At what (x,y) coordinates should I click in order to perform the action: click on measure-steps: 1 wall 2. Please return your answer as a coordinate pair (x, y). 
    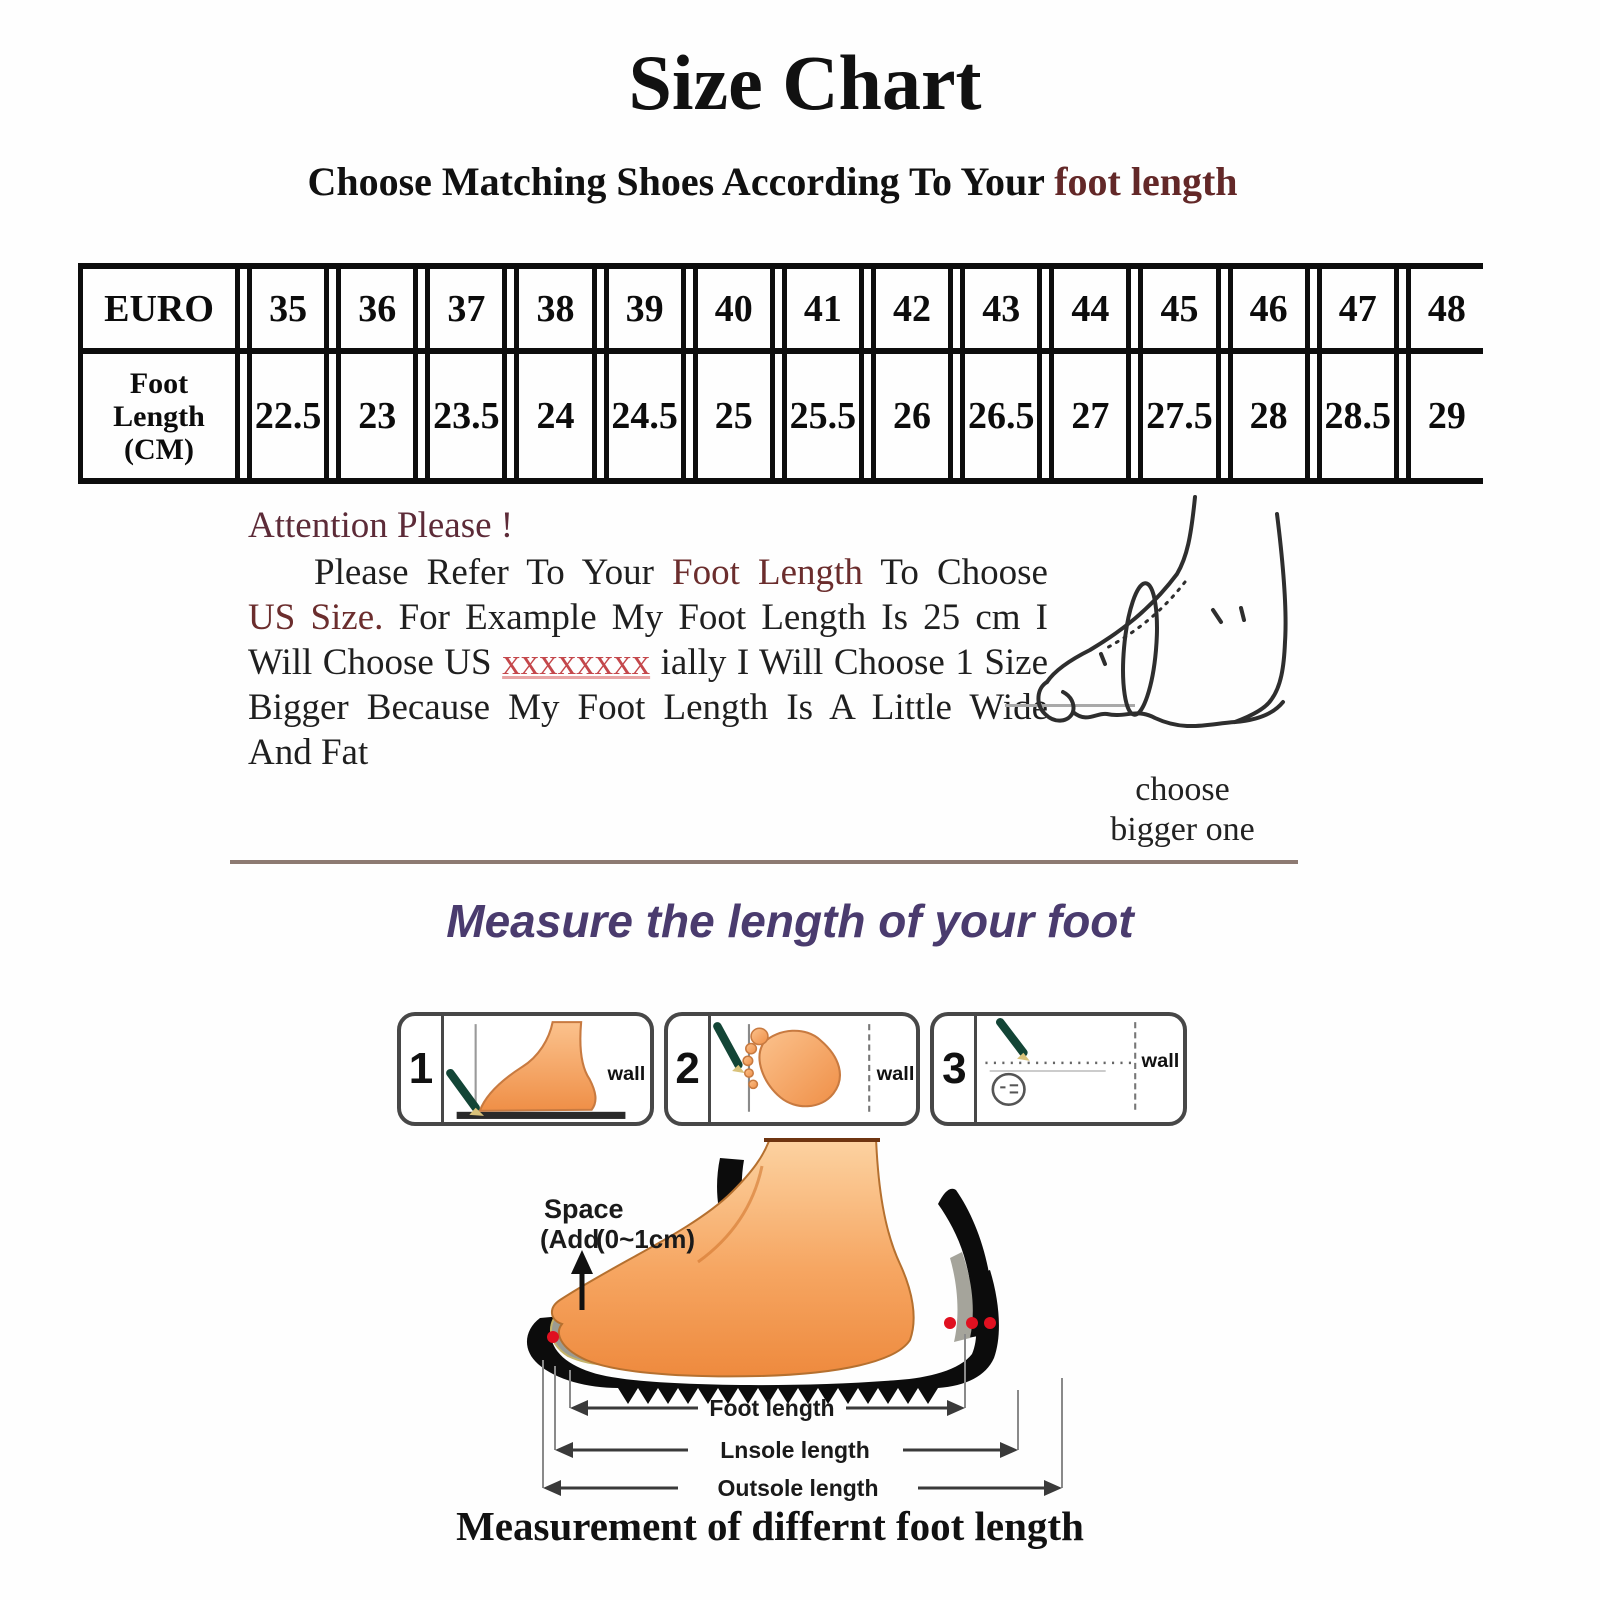
    Looking at the image, I should click on (792, 1069).